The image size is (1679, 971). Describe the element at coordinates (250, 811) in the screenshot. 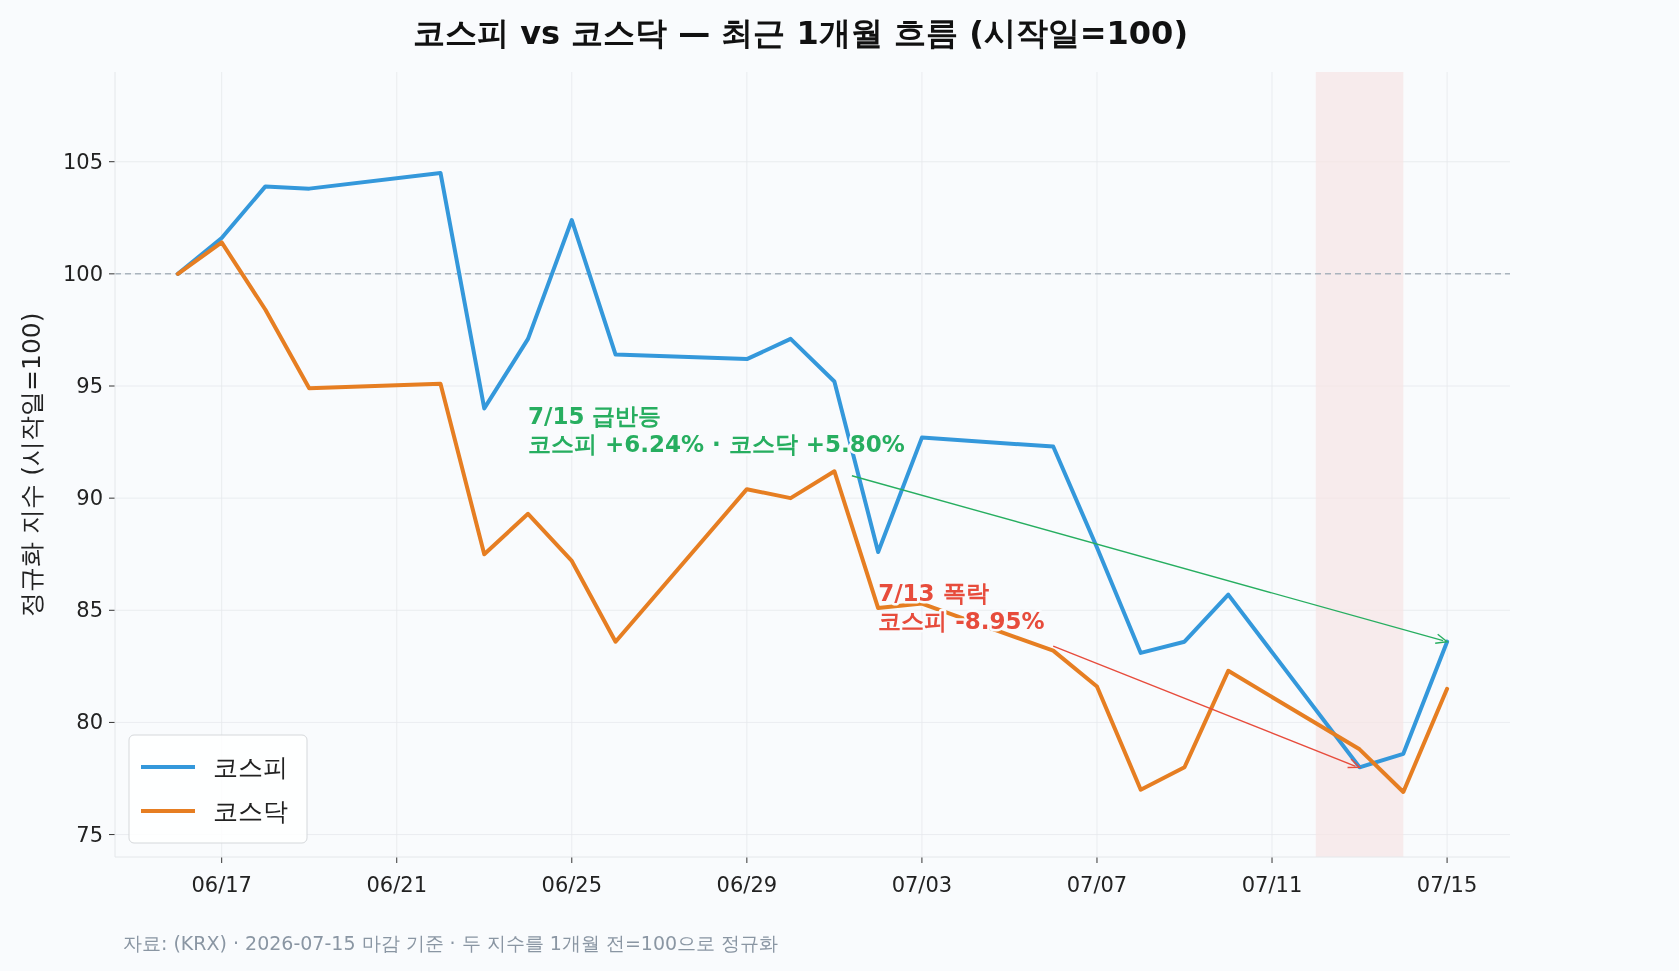

I see `legend-label: 코스닥` at that location.